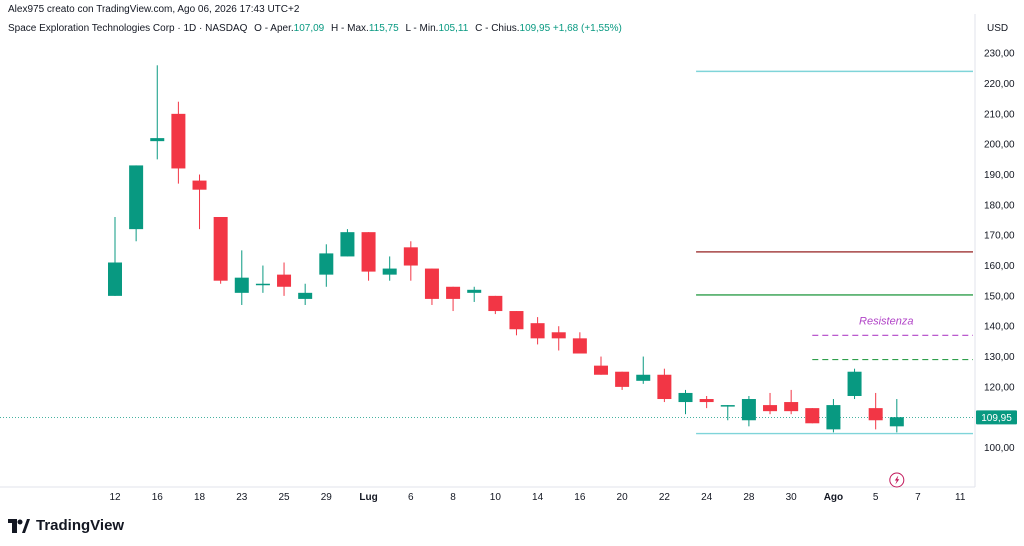 The width and height of the screenshot is (1024, 546). What do you see at coordinates (408, 28) in the screenshot?
I see `low-label: L` at bounding box center [408, 28].